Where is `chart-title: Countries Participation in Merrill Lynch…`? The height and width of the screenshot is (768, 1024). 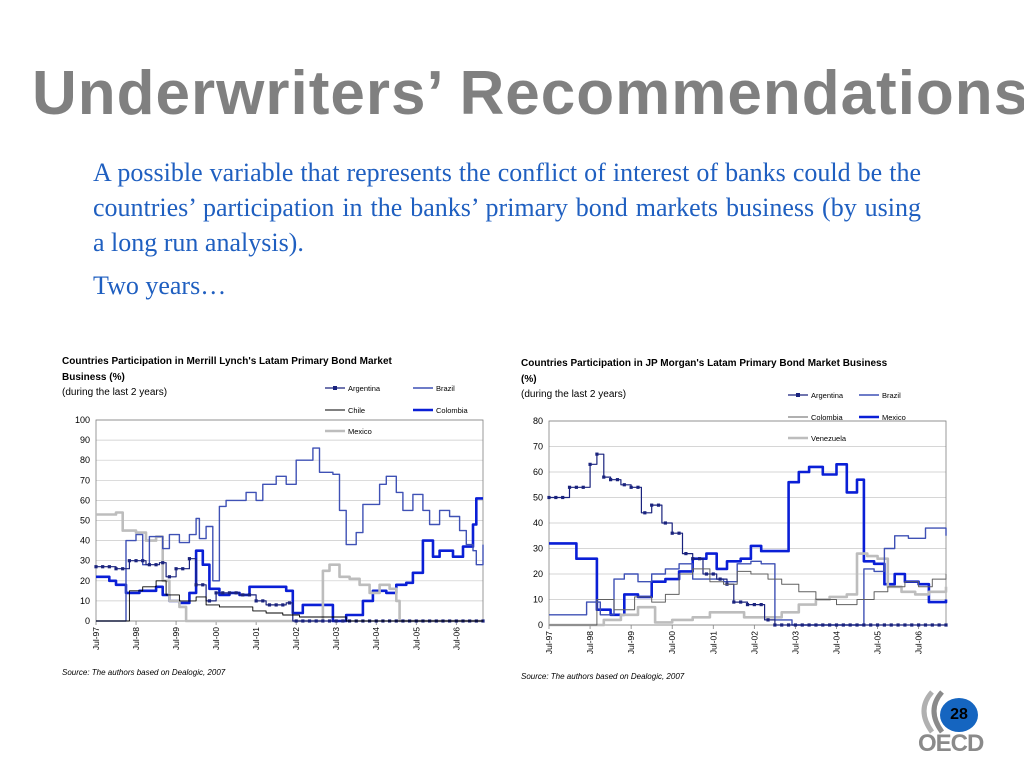
chart-title: Countries Participation in Merrill Lynch… is located at coordinates (227, 369).